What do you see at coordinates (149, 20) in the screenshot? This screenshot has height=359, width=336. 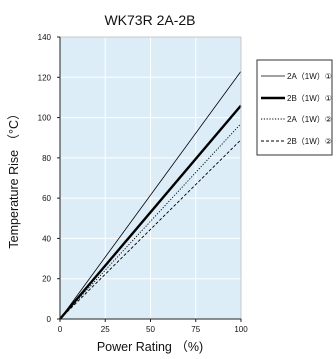 I see `chart-title: WK73R 2A-2B` at bounding box center [149, 20].